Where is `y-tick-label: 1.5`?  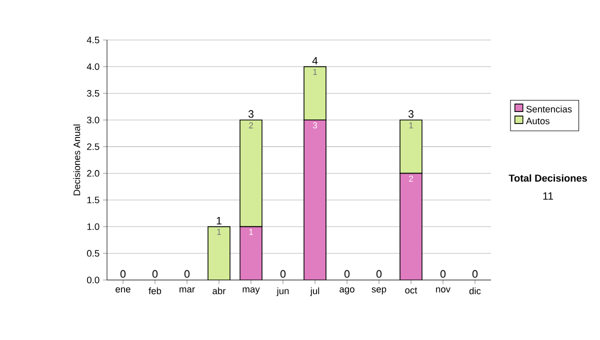 y-tick-label: 1.5 is located at coordinates (93, 200).